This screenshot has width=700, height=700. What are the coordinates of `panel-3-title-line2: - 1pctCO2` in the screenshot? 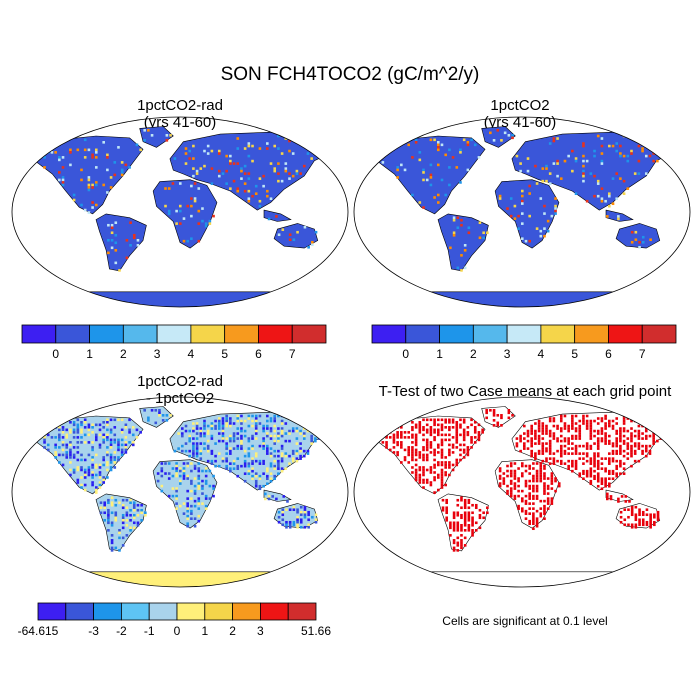 It's located at (180, 398).